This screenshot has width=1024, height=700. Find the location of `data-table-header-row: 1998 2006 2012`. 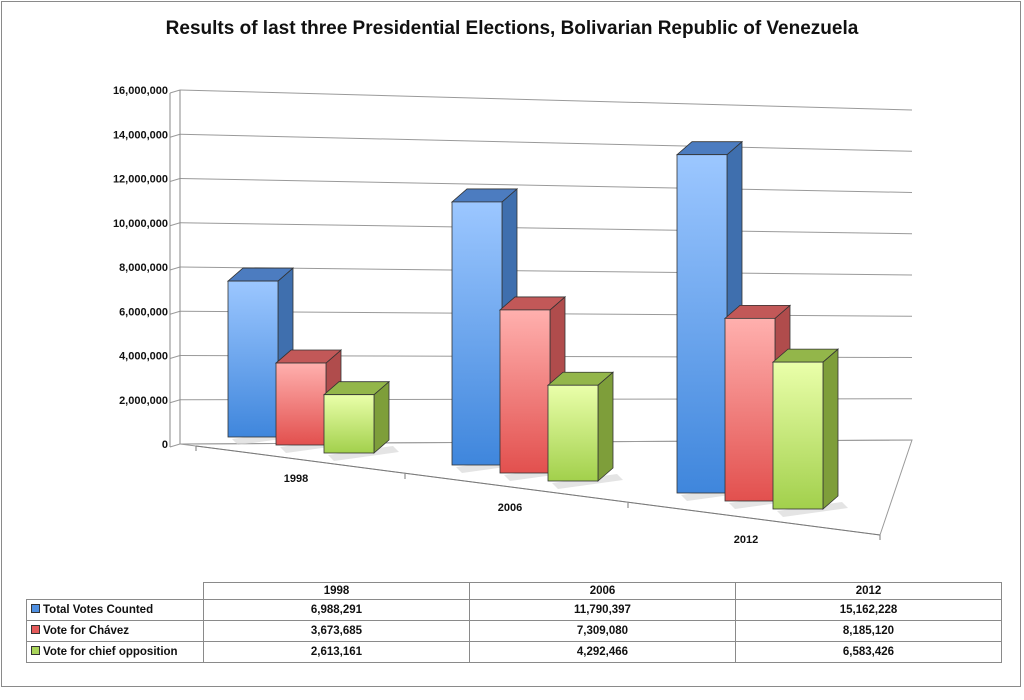

data-table-header-row: 1998 2006 2012 is located at coordinates (514, 591).